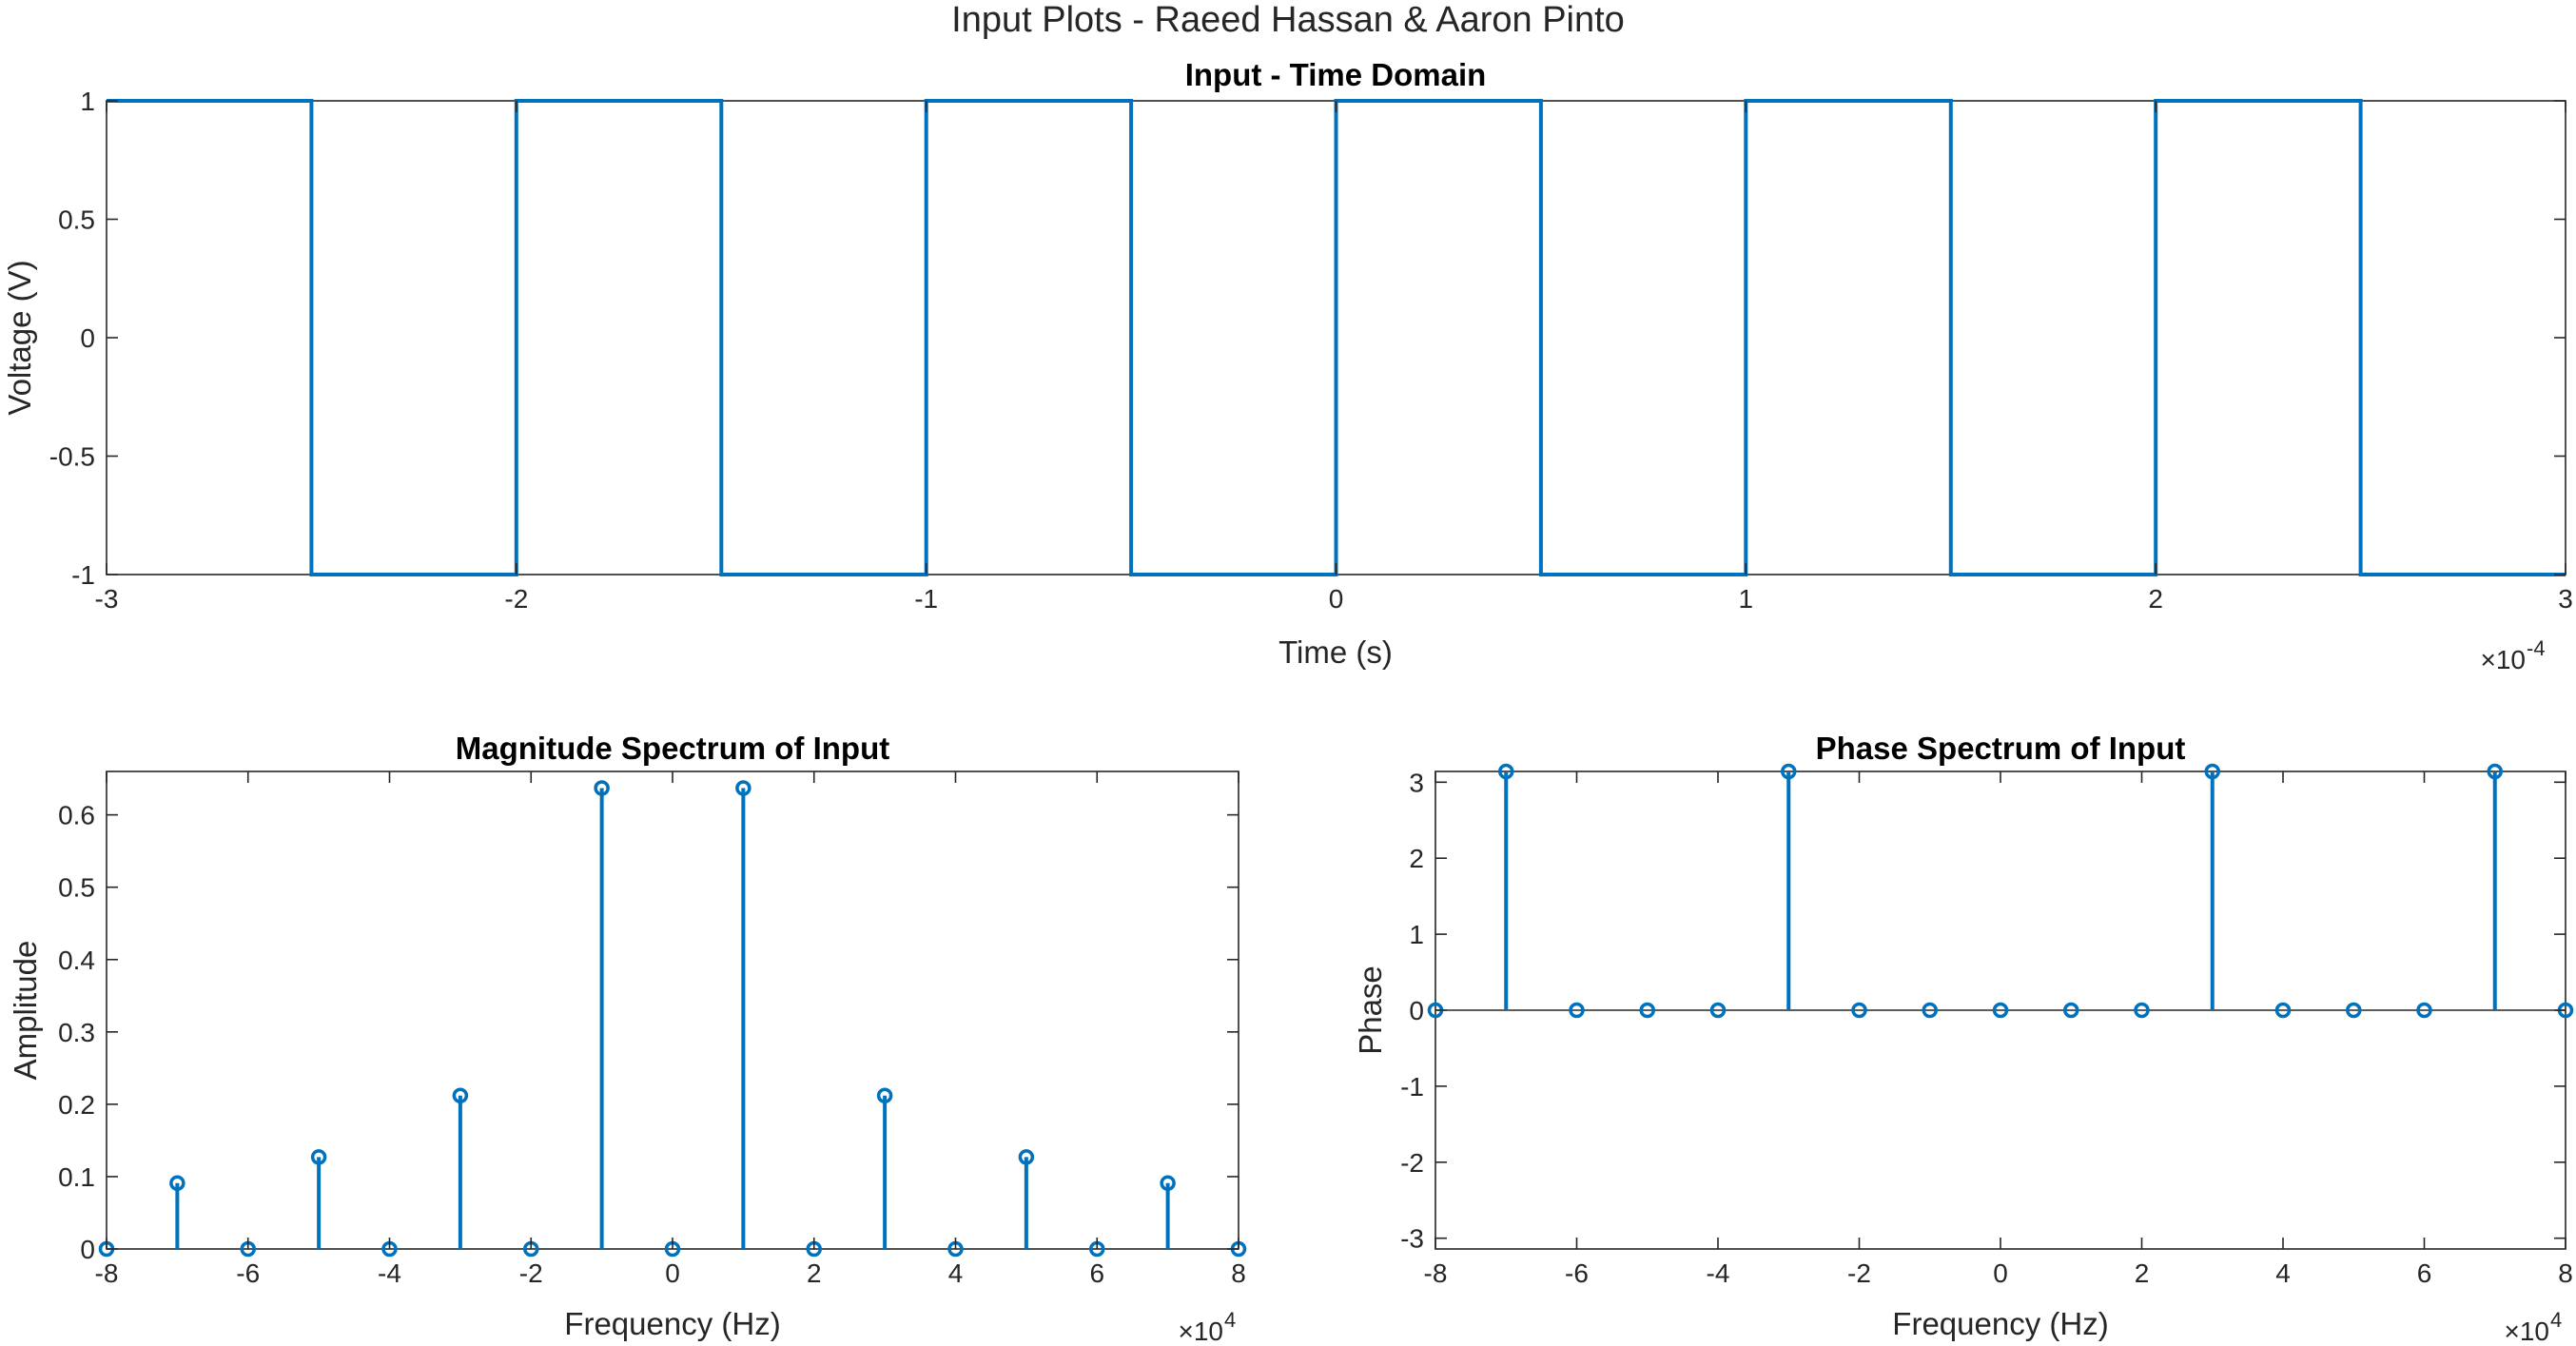 This screenshot has width=2576, height=1346. Describe the element at coordinates (1336, 75) in the screenshot. I see `time-domain-title: Input - Time Domain` at that location.